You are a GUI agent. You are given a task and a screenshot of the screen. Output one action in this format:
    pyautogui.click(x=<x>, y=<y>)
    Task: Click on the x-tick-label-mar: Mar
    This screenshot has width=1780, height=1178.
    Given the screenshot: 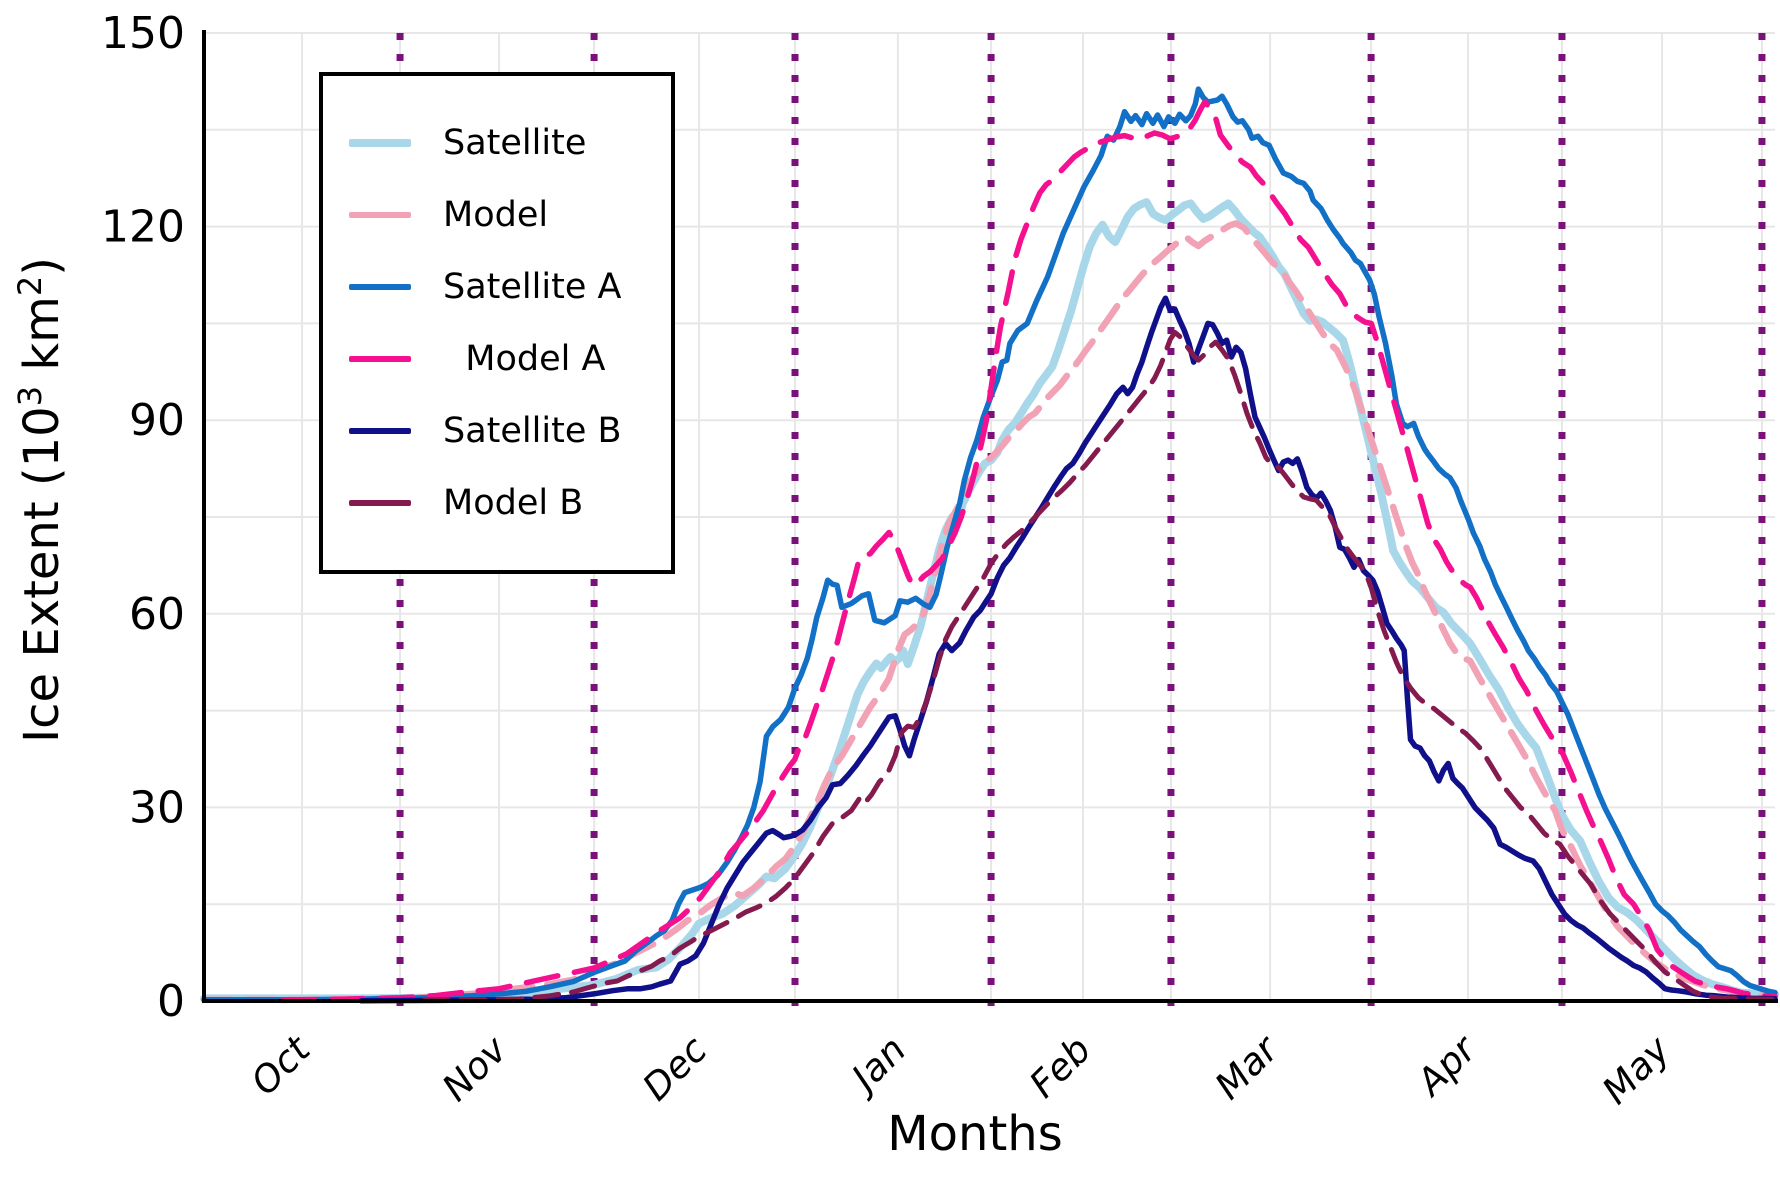 What is the action you would take?
    pyautogui.click(x=1248, y=1067)
    